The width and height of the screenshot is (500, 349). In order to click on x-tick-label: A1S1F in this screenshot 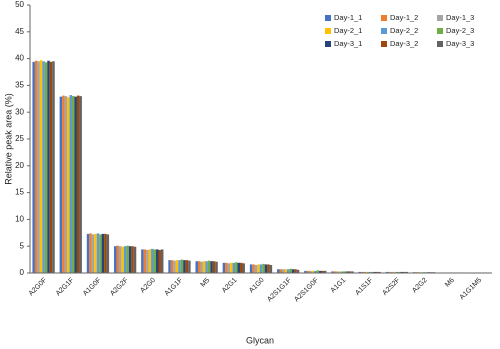, I will do `click(364, 287)`.